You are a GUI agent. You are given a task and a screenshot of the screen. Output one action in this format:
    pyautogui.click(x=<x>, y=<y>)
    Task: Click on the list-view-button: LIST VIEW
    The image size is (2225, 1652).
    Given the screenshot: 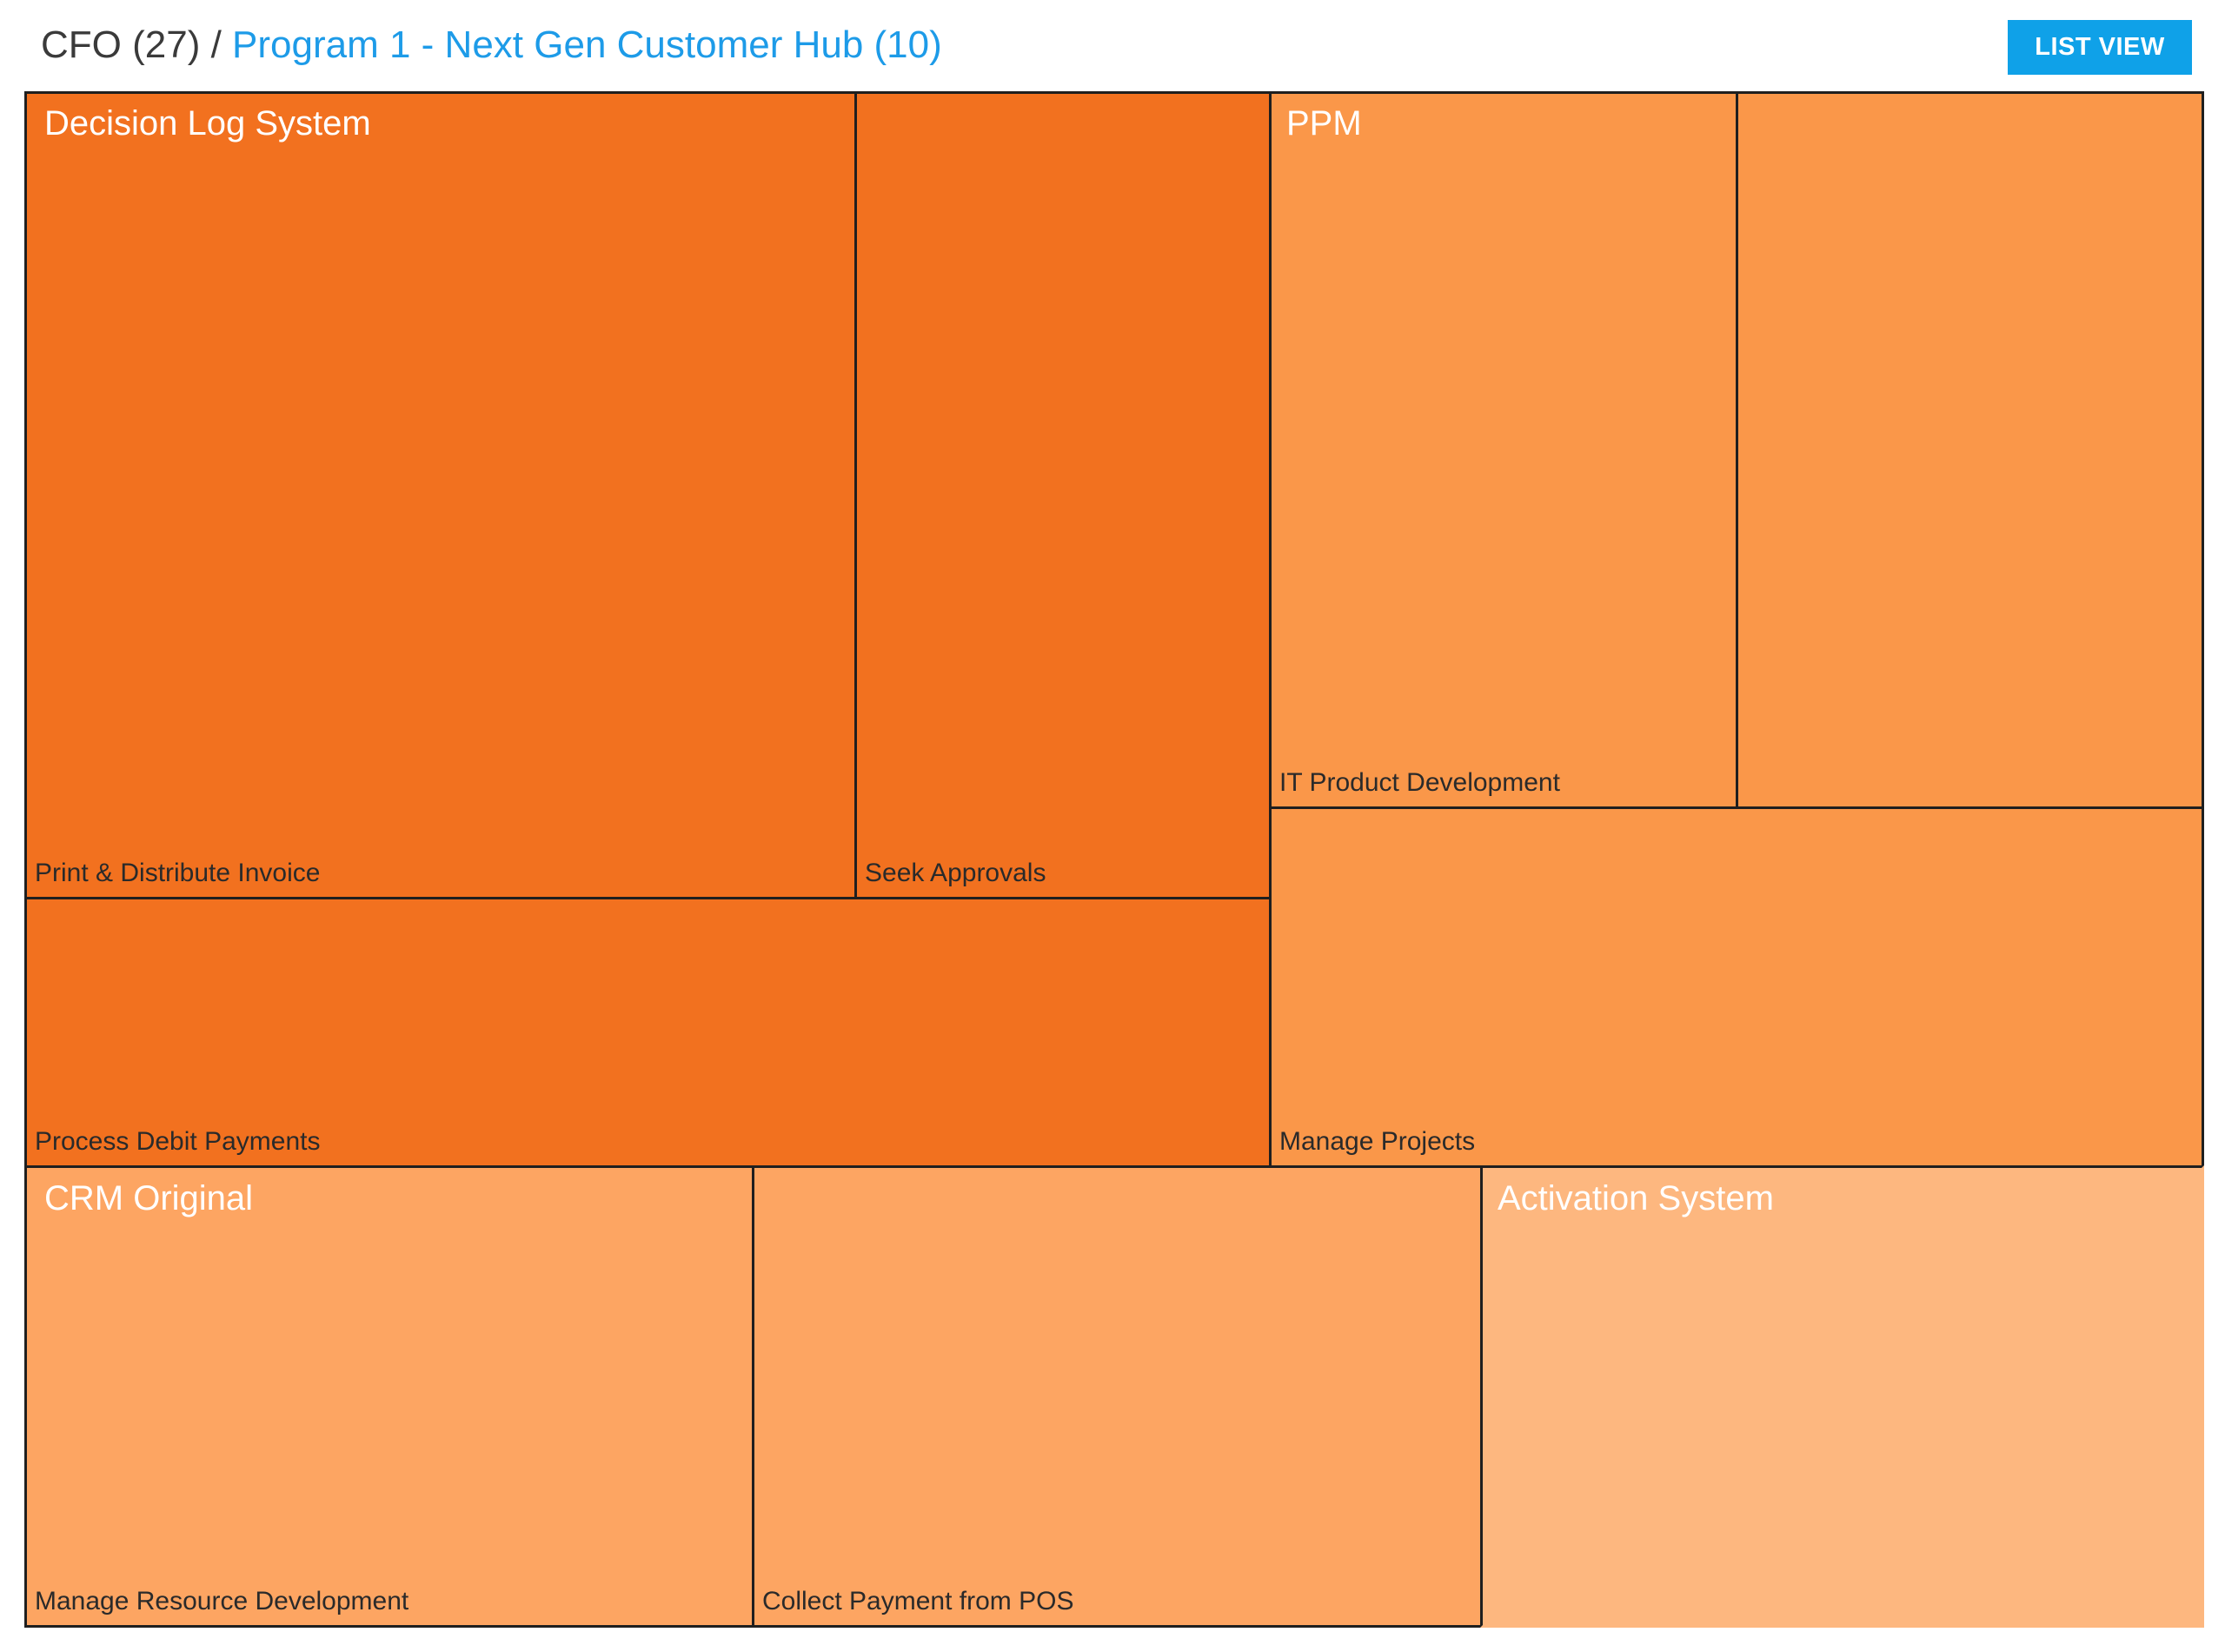 What is the action you would take?
    pyautogui.click(x=2100, y=48)
    